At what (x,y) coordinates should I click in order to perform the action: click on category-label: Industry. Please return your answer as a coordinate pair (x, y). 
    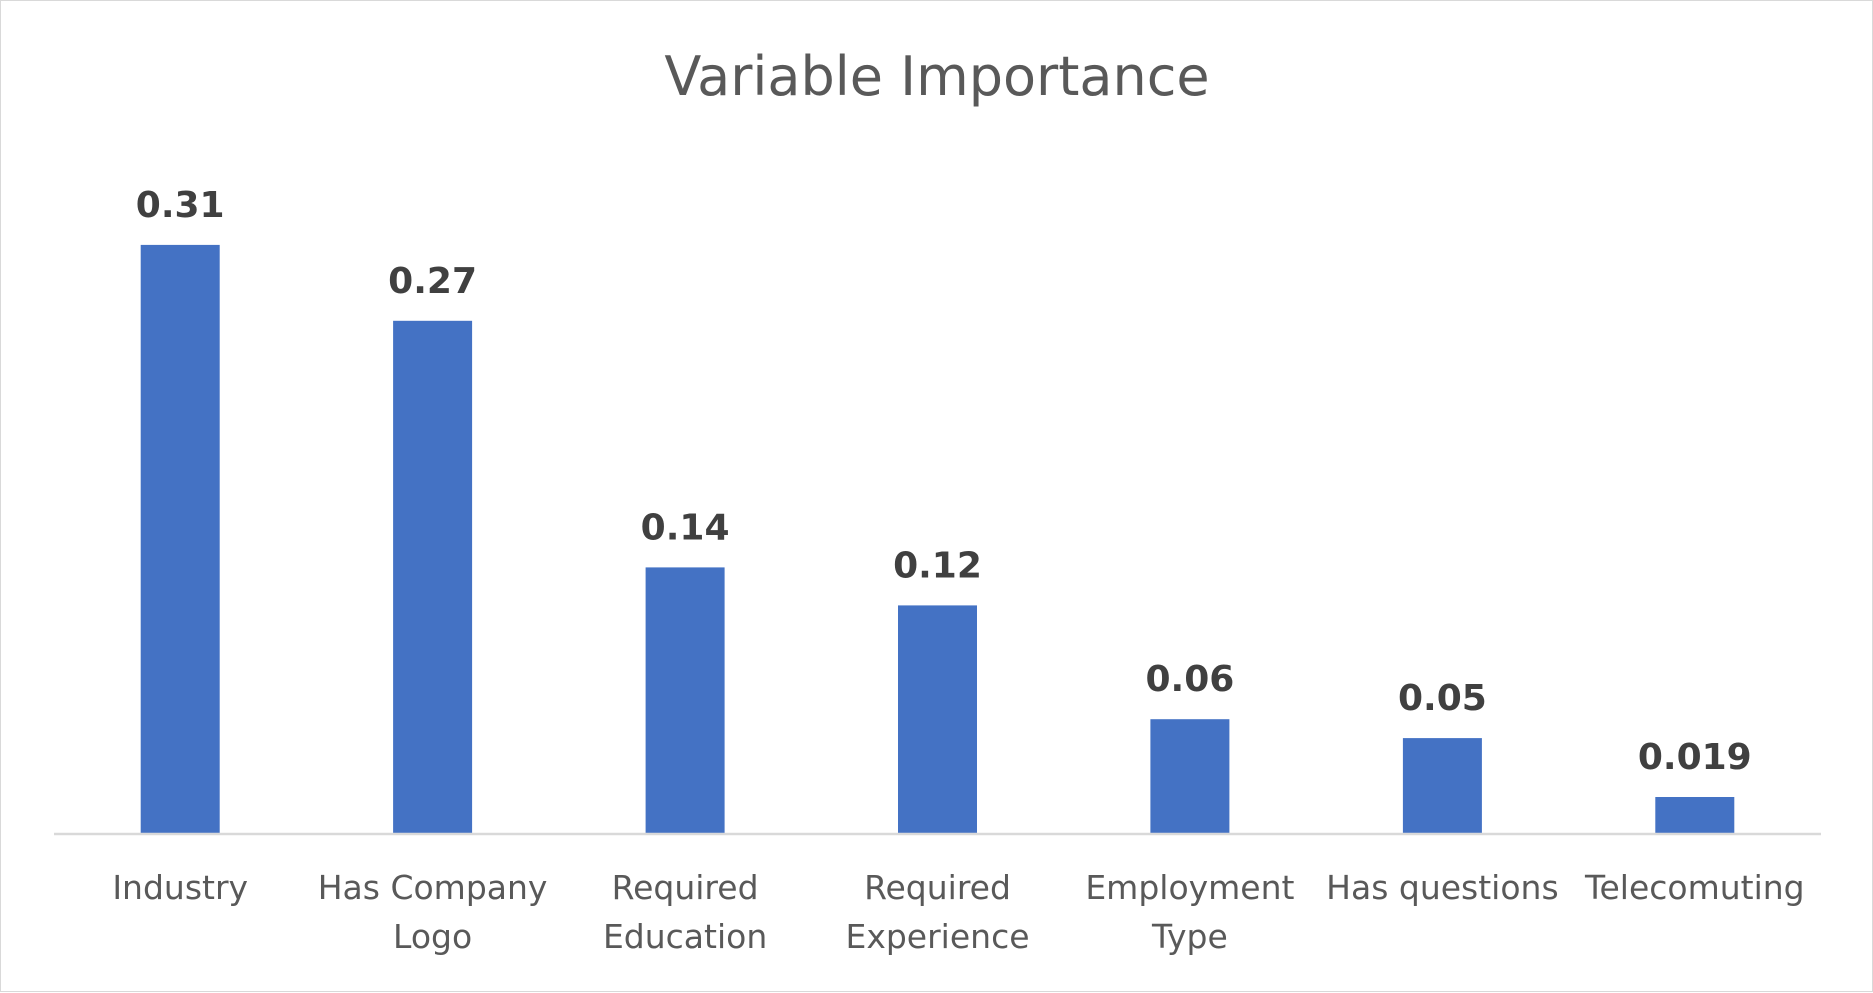
    Looking at the image, I should click on (180, 887).